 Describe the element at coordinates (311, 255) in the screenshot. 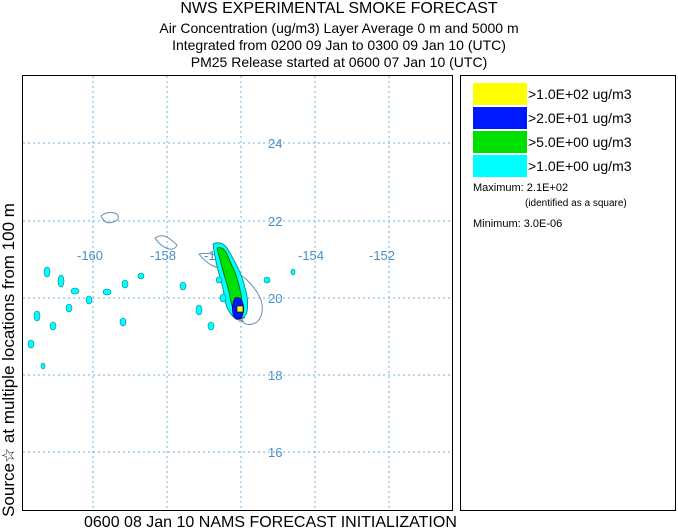

I see `lon-label-154: -154` at that location.